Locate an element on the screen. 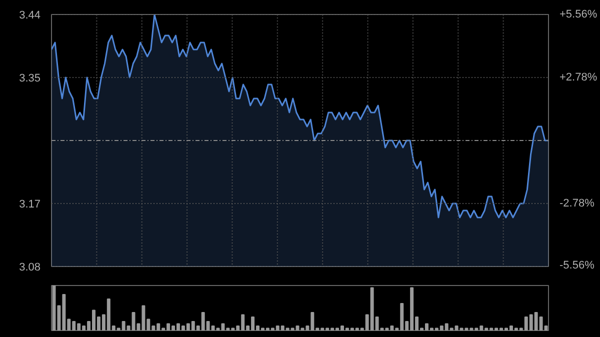 This screenshot has height=337, width=600. y2-tick-label: +5.56% is located at coordinates (579, 14).